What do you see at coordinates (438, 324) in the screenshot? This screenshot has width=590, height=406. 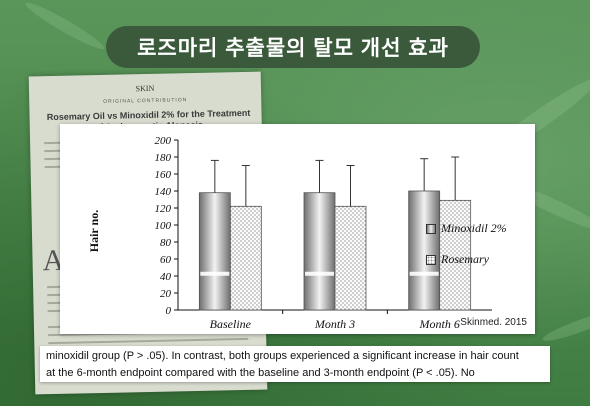 I see `x-tick-label: Month 6` at bounding box center [438, 324].